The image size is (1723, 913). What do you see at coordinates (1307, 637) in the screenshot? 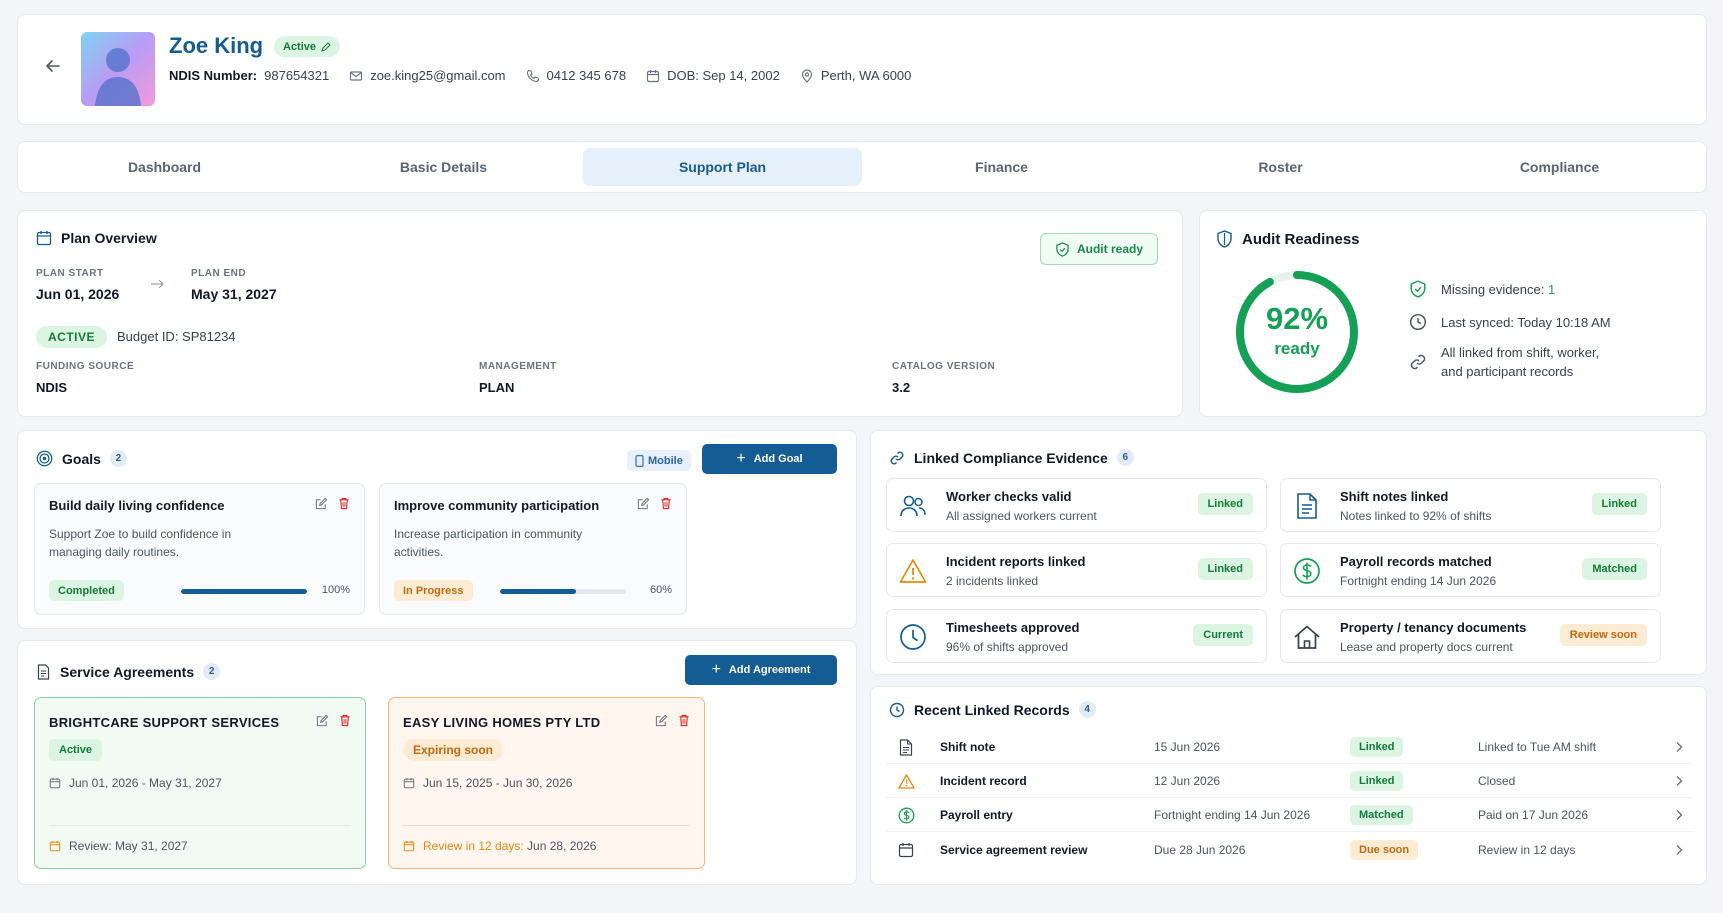
I see `home-icon` at bounding box center [1307, 637].